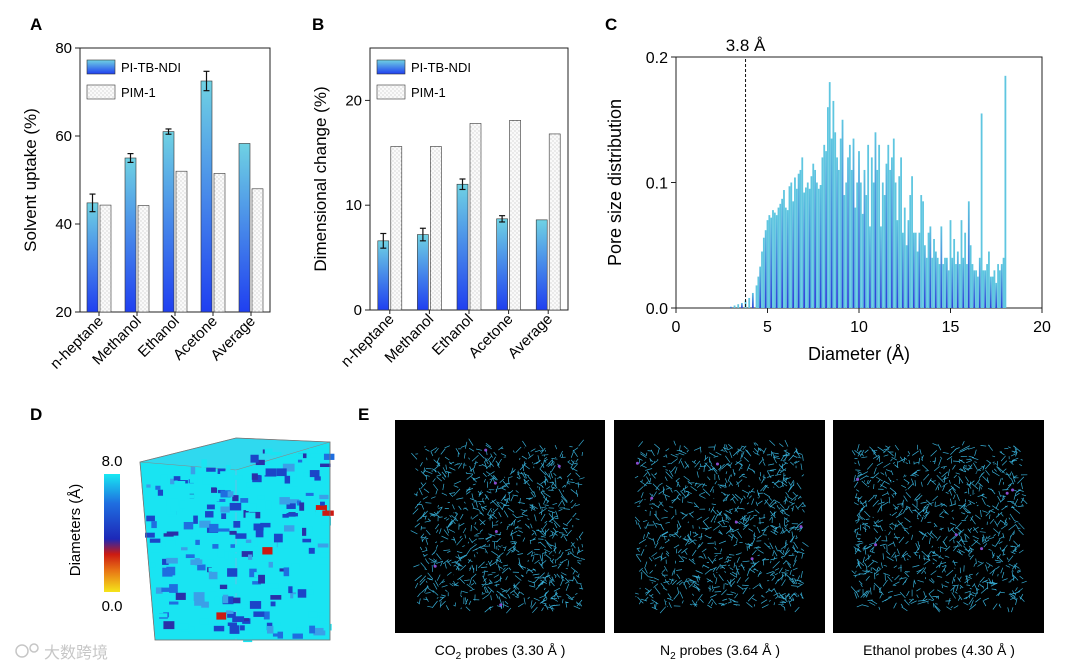 The width and height of the screenshot is (1080, 670). I want to click on y-tick-label: 60, so click(63, 136).